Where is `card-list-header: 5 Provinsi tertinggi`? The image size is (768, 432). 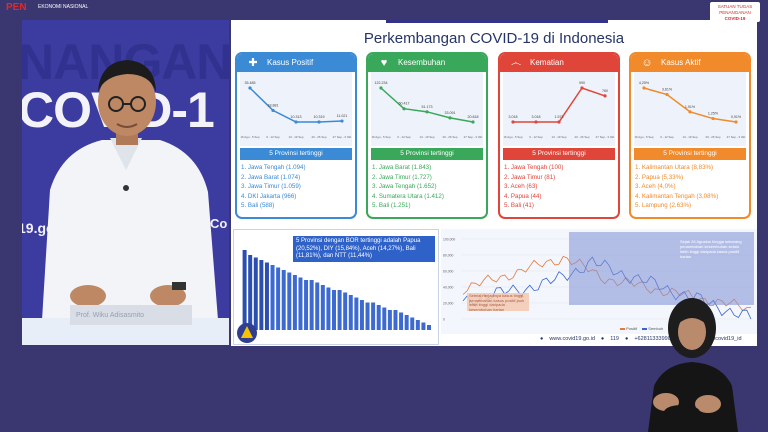 card-list-header: 5 Provinsi tertinggi is located at coordinates (690, 154).